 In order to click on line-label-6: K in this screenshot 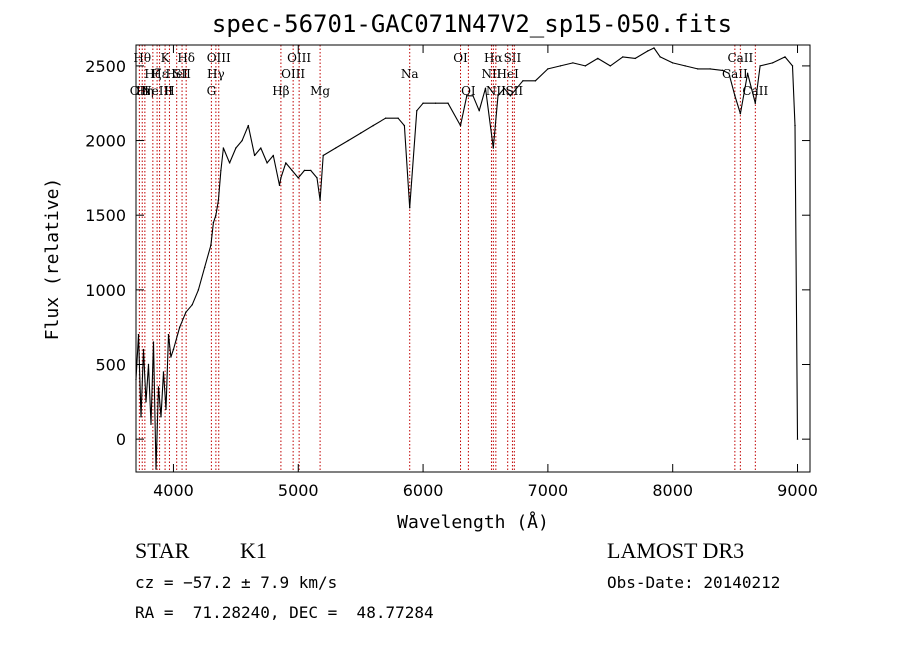, I will do `click(166, 58)`.